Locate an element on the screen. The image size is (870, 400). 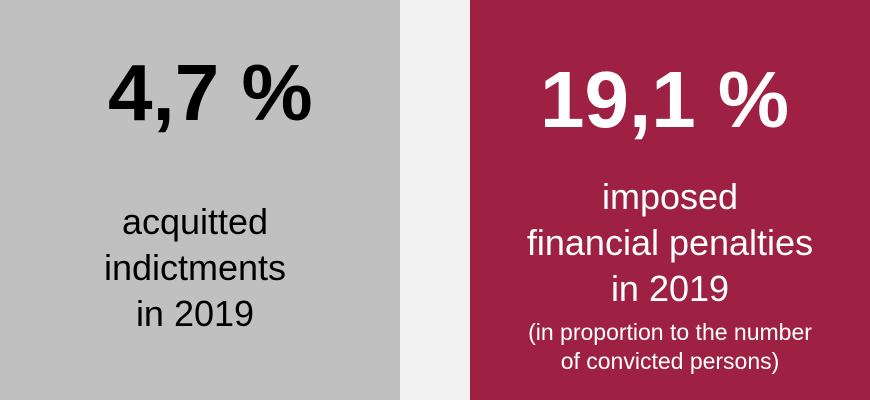
financial-penalties-note-line-2: of convicted persons) is located at coordinates (670, 361).